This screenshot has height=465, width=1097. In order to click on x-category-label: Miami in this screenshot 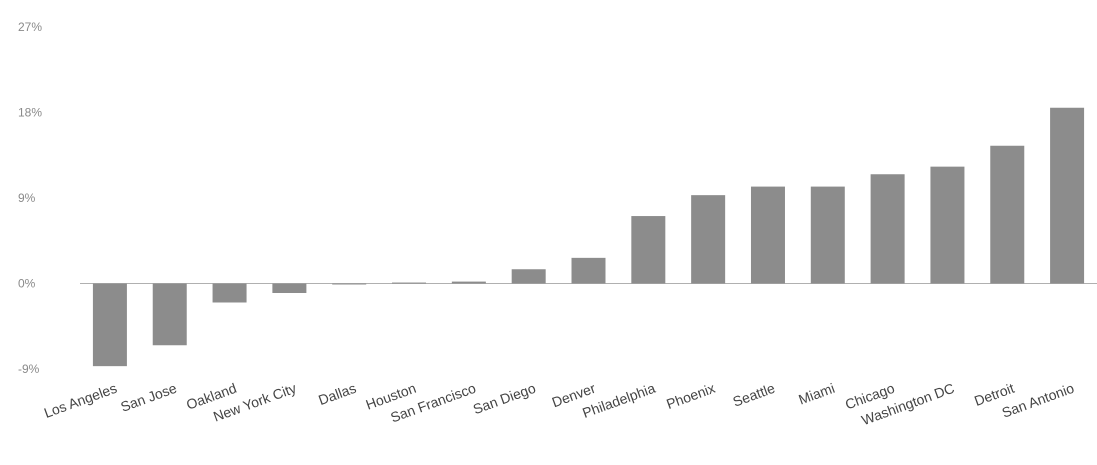, I will do `click(816, 394)`.